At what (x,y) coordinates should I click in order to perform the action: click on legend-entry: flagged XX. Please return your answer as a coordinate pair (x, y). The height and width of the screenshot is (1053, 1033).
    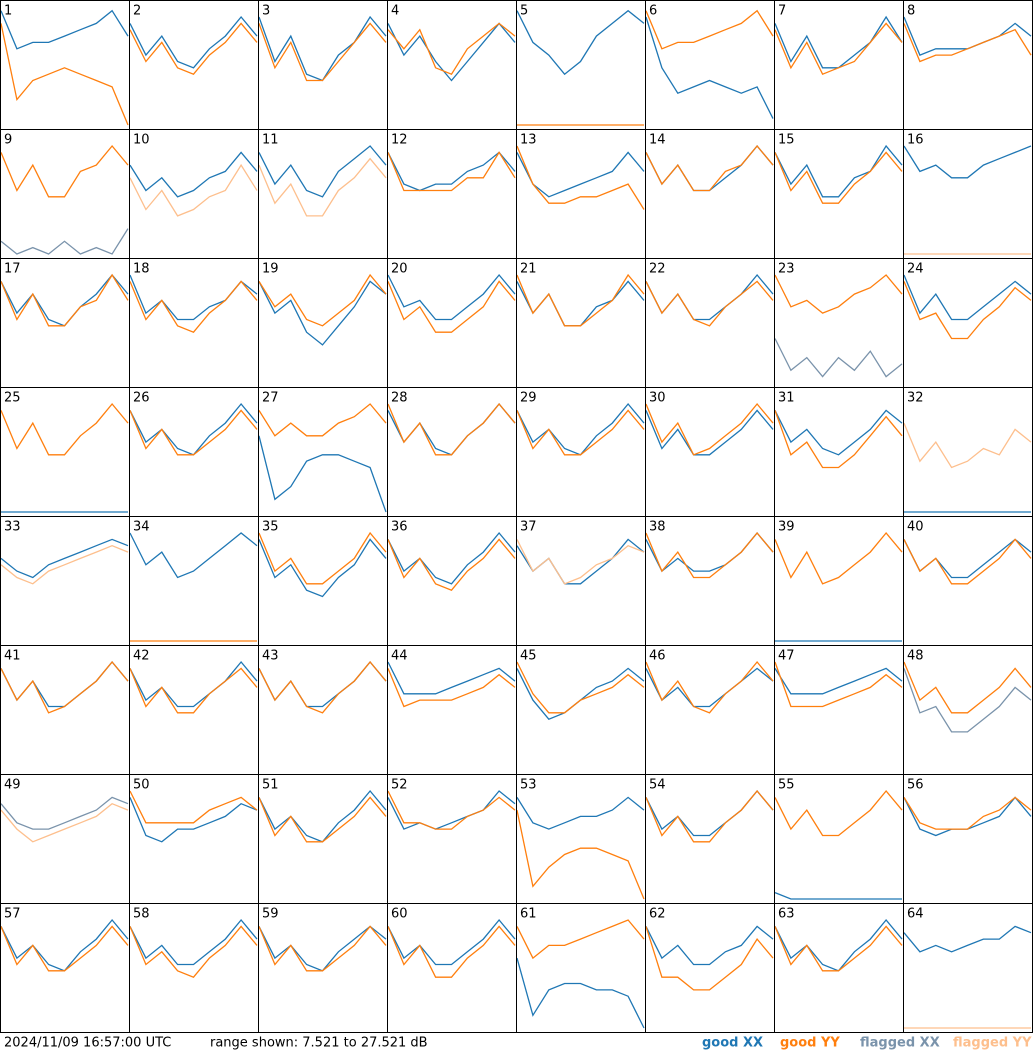
    Looking at the image, I should click on (900, 1043).